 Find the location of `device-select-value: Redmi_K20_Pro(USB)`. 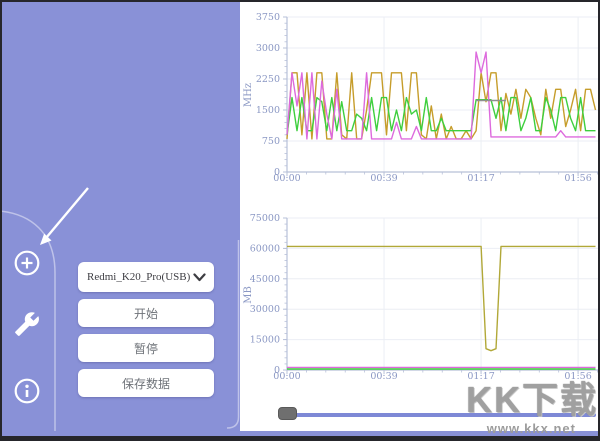

device-select-value: Redmi_K20_Pro(USB) is located at coordinates (139, 277).